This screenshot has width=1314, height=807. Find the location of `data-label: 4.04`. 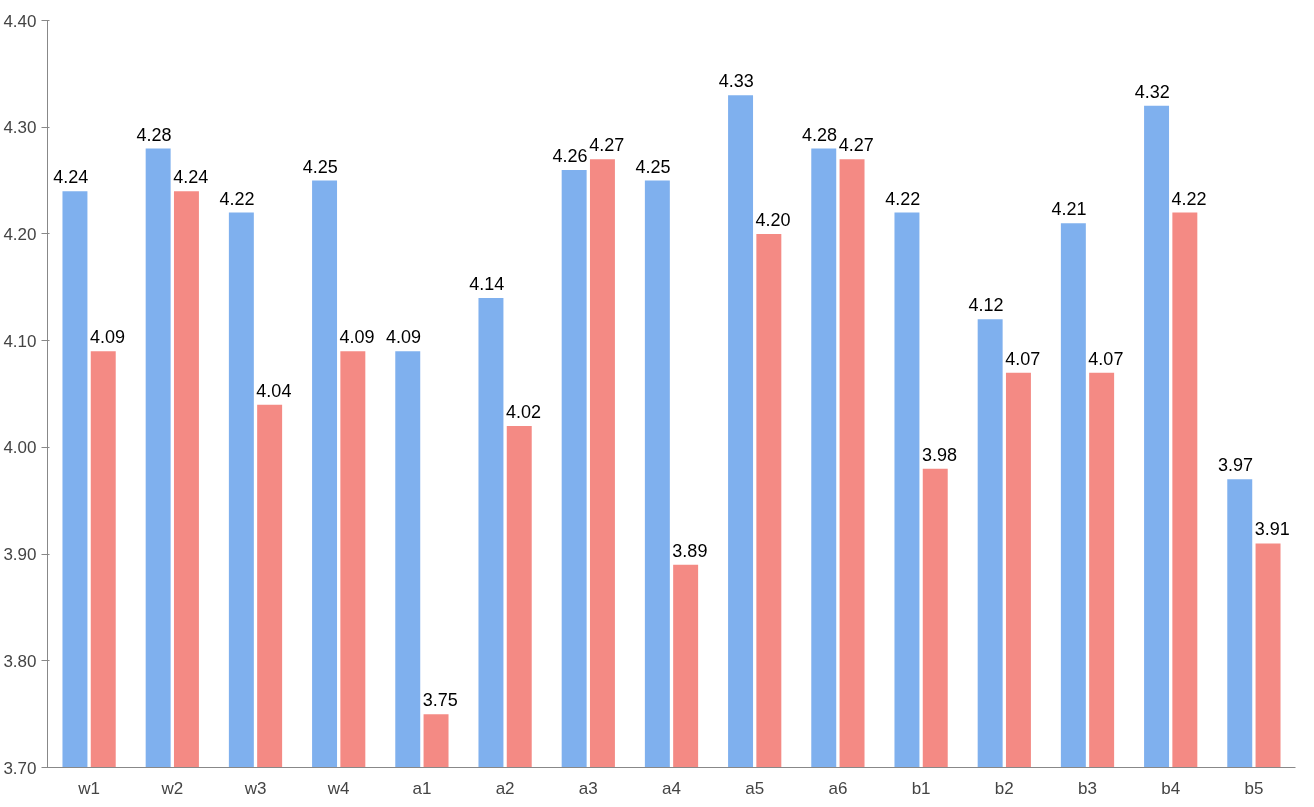

data-label: 4.04 is located at coordinates (274, 390).